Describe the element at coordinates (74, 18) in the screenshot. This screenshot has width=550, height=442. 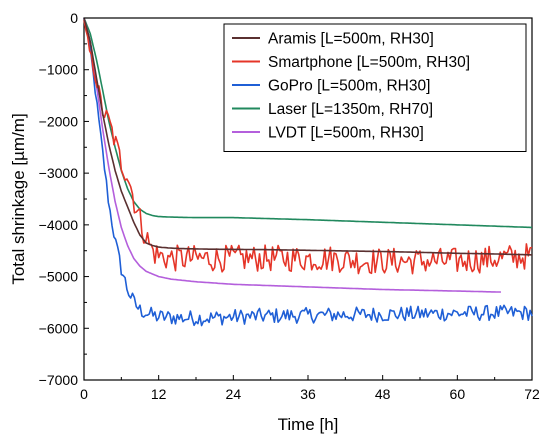
I see `y-tick-label: 0` at that location.